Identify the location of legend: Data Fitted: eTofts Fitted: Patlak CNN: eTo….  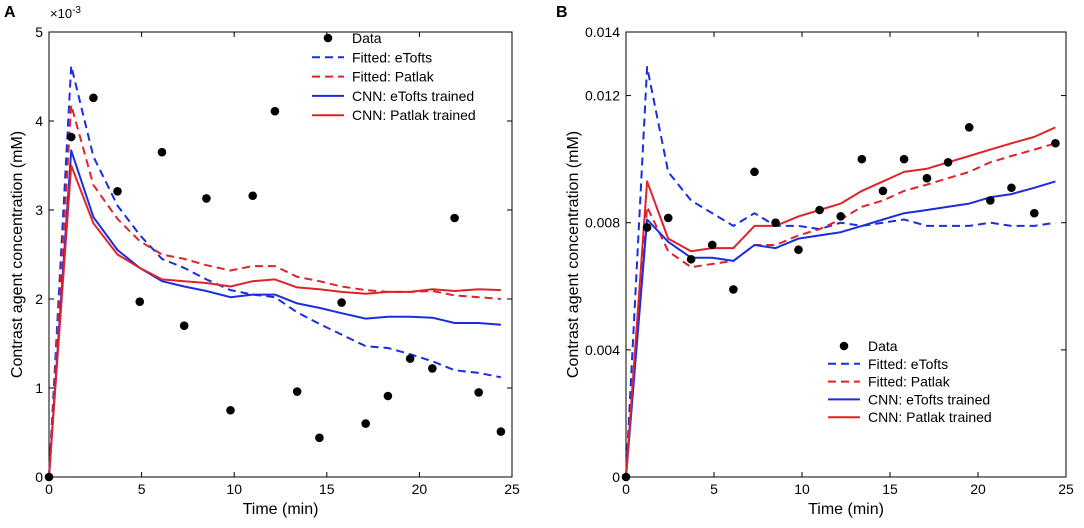
(394, 76).